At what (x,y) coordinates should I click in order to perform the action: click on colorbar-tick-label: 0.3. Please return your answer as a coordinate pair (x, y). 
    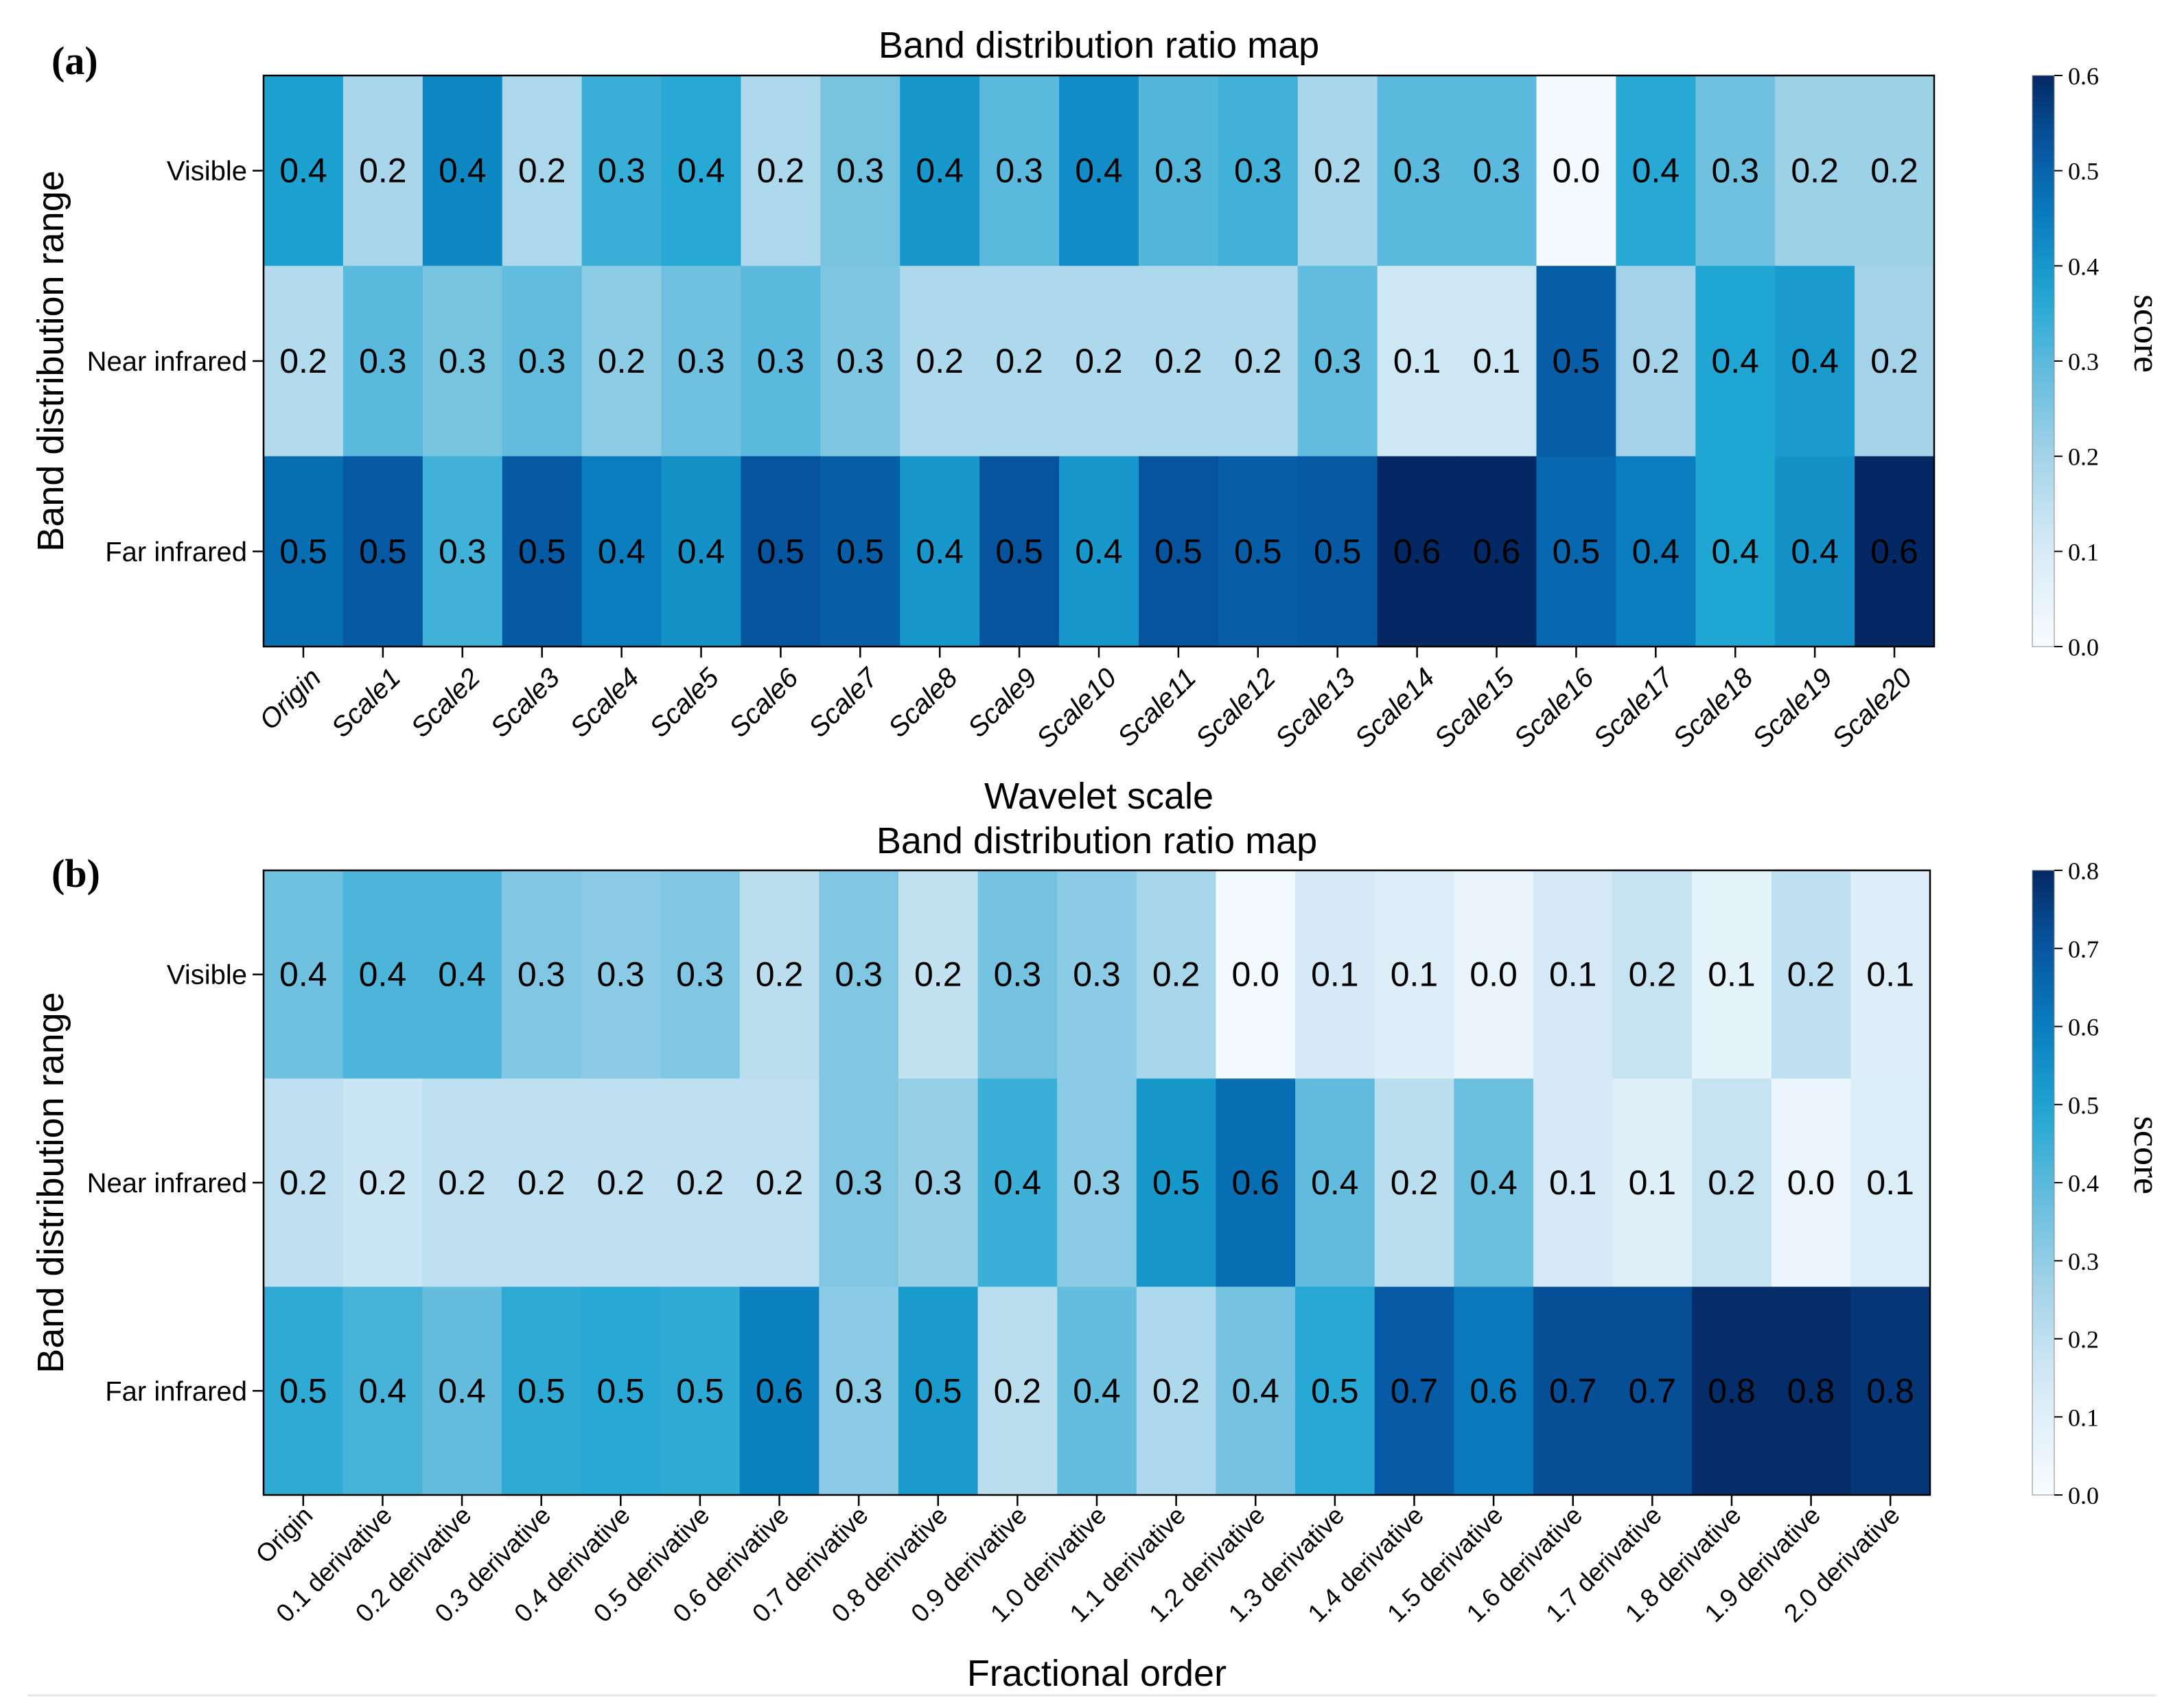
    Looking at the image, I should click on (2083, 1261).